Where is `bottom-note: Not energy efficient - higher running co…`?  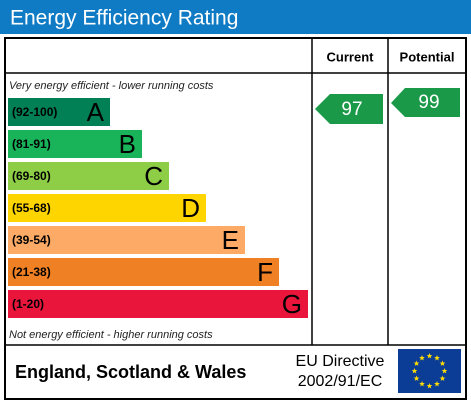 bottom-note: Not energy efficient - higher running co… is located at coordinates (111, 335).